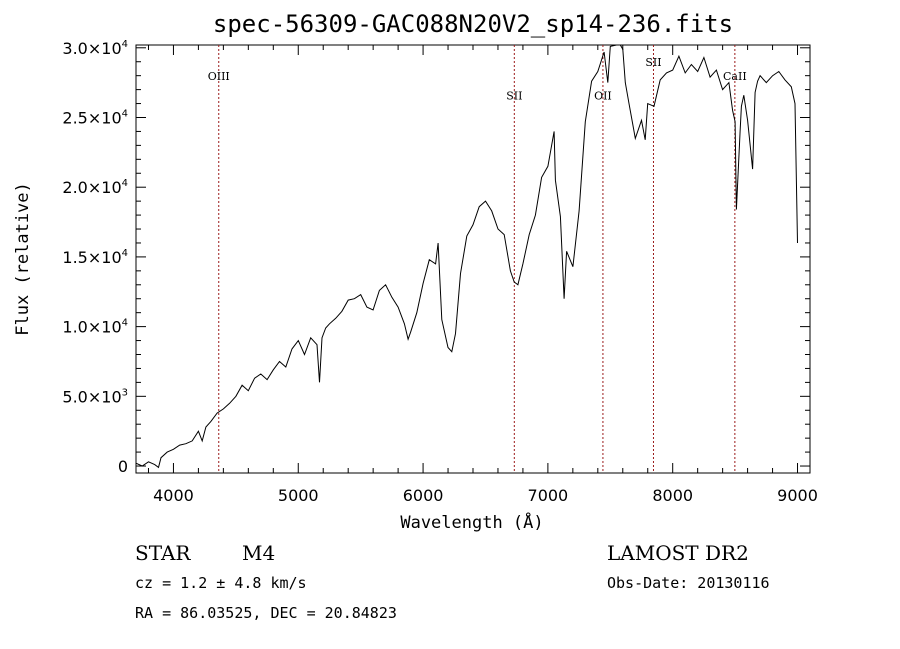 This screenshot has width=900, height=649. Describe the element at coordinates (471, 522) in the screenshot. I see `x-axis-label: Wavelength (Å)` at that location.